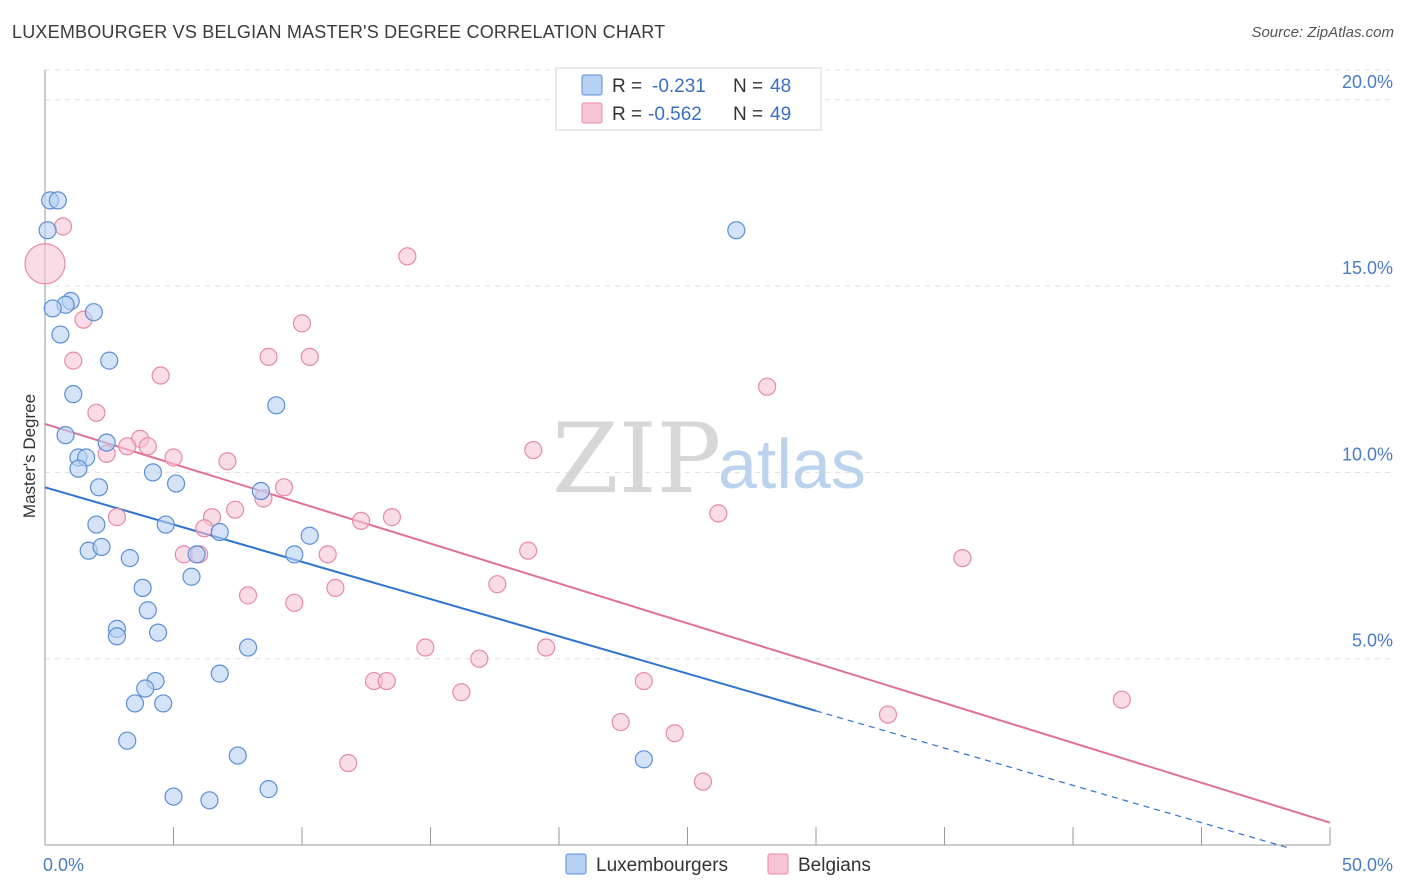 The height and width of the screenshot is (892, 1406). I want to click on y-axis-title: Master's Degree, so click(29, 456).